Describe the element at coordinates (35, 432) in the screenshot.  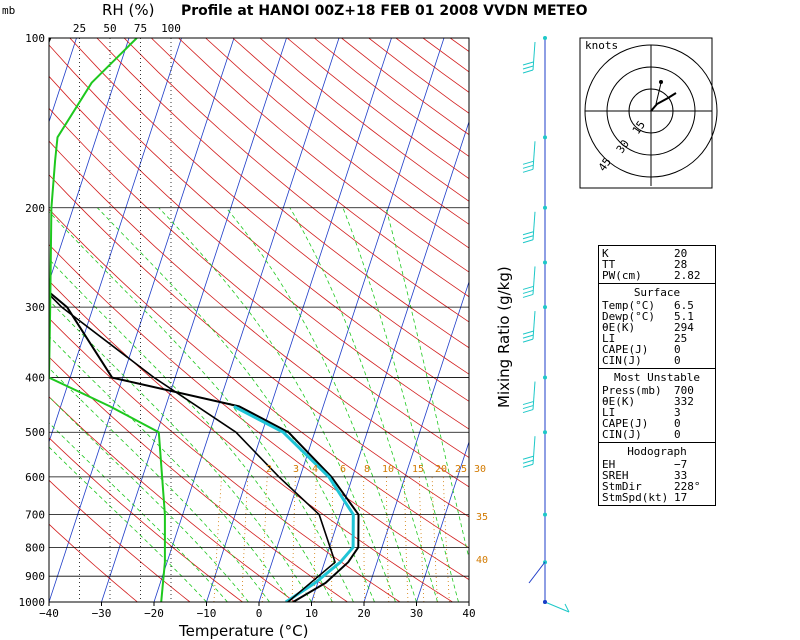
I see `pressure-tick-label: 500` at that location.